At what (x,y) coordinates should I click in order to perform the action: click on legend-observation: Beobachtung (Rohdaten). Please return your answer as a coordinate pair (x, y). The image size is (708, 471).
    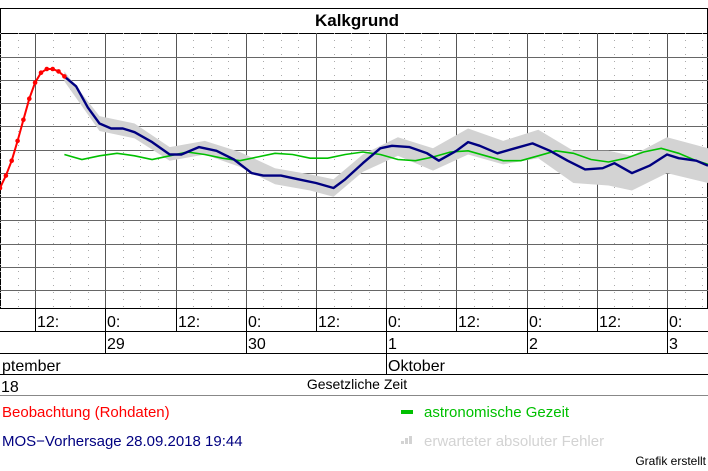
    Looking at the image, I should click on (86, 412).